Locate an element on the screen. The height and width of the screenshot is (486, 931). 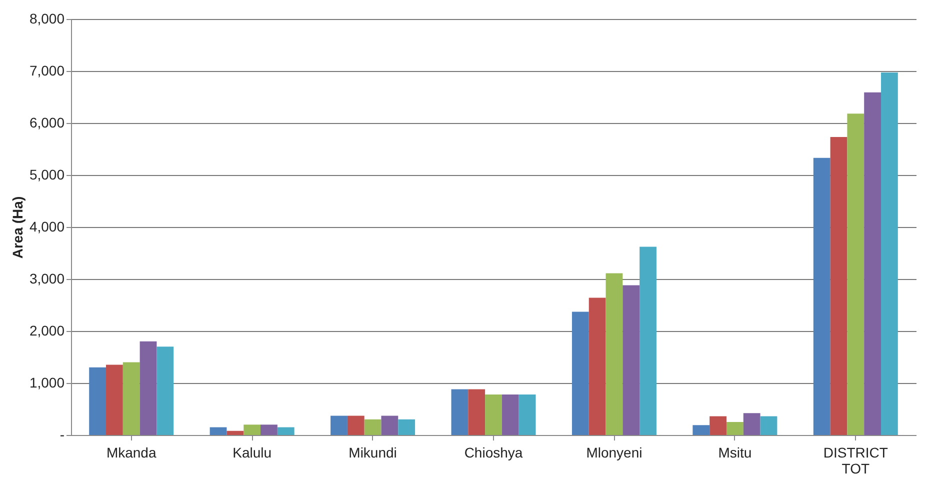
x-tick-label: Chioshya is located at coordinates (493, 452).